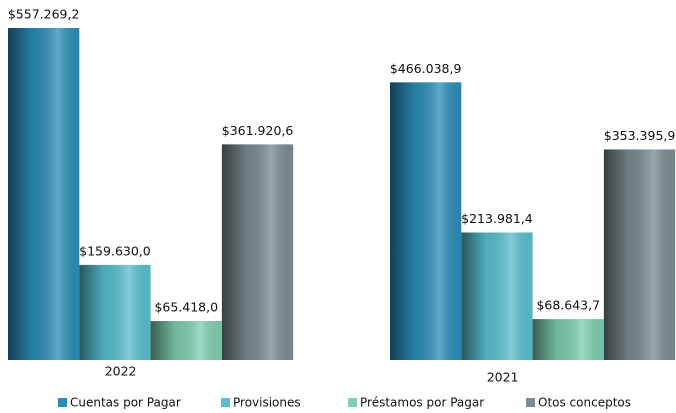 The height and width of the screenshot is (413, 676). I want to click on data-label: $159.630,0, so click(115, 250).